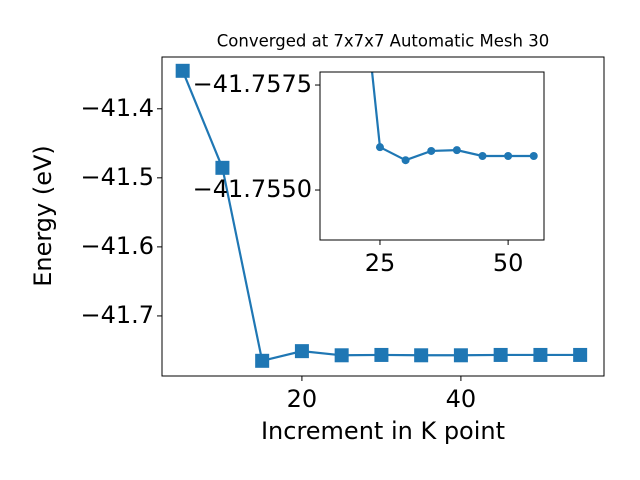 This screenshot has height=480, width=640. I want to click on y-axis-label: Energy (eV), so click(43, 216).